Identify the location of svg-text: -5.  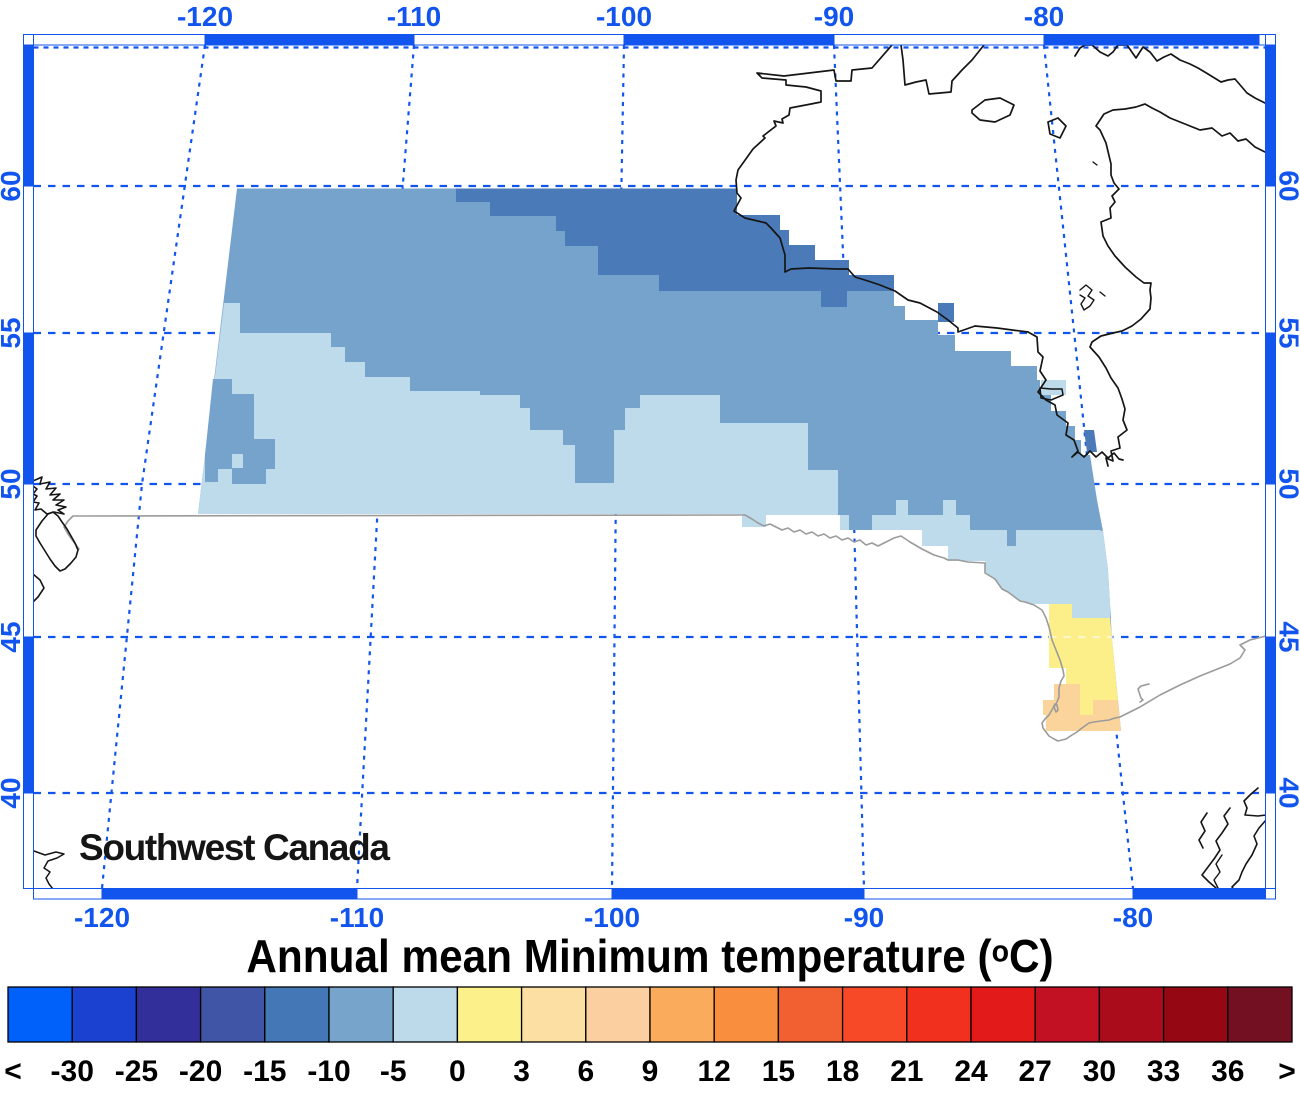
(393, 1071).